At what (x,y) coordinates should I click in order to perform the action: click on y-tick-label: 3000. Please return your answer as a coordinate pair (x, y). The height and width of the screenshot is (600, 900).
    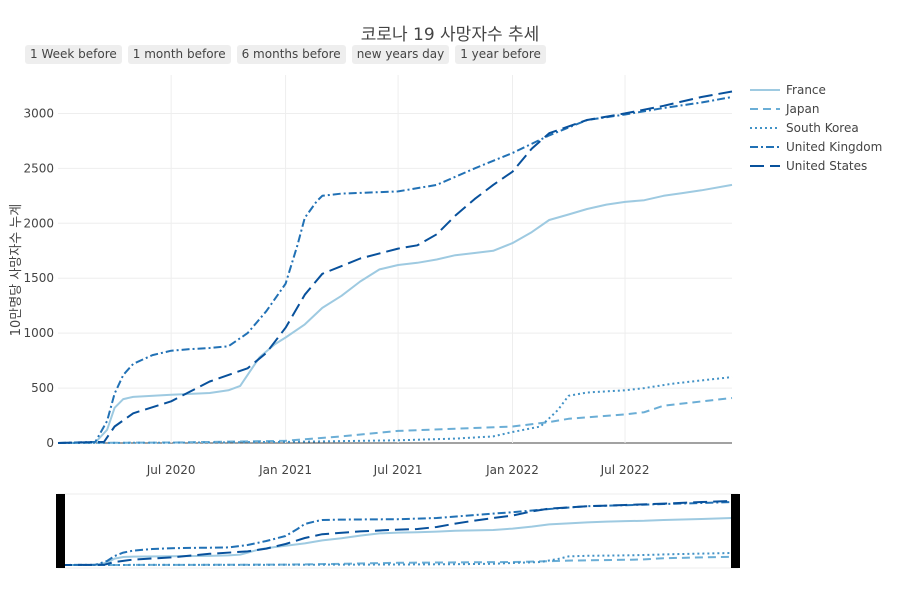
    Looking at the image, I should click on (38, 113).